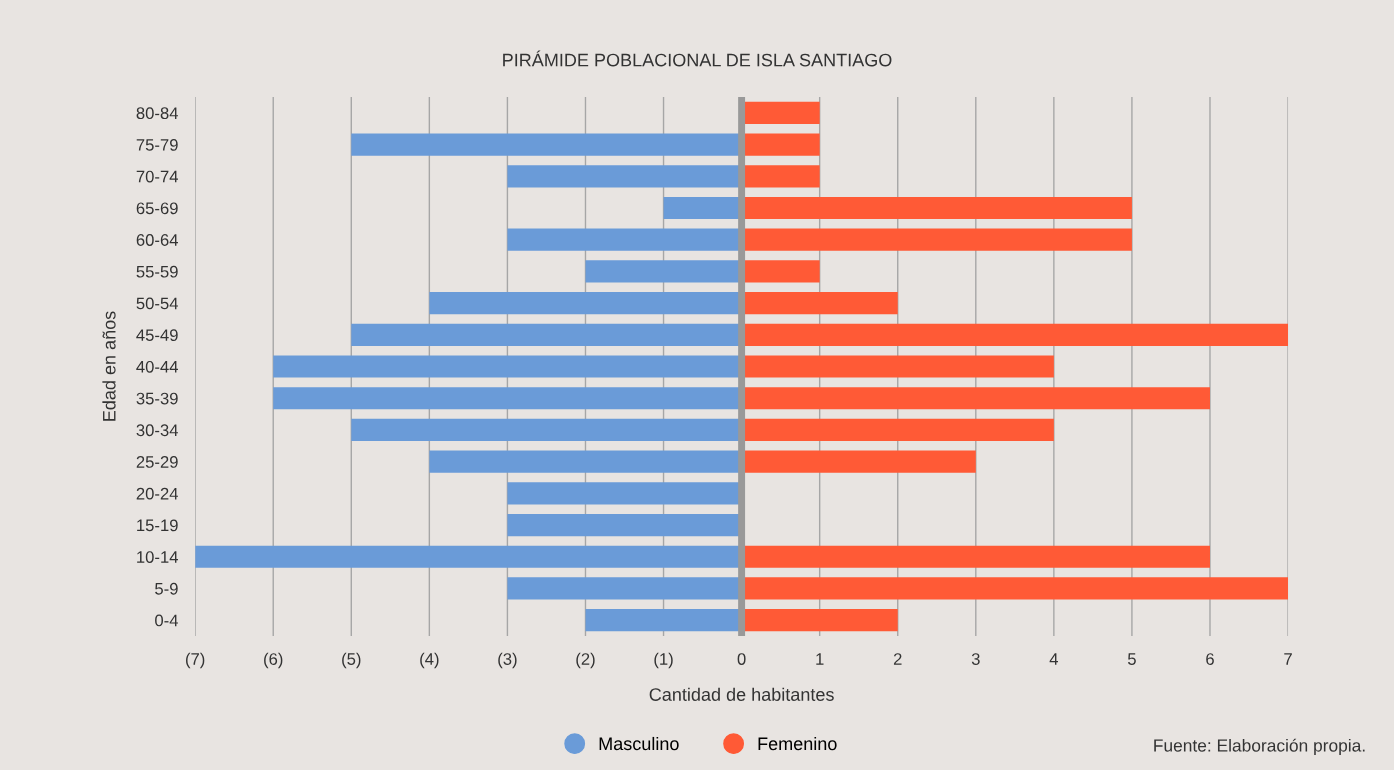 The height and width of the screenshot is (770, 1394). I want to click on y-tick-label: 10-14, so click(158, 557).